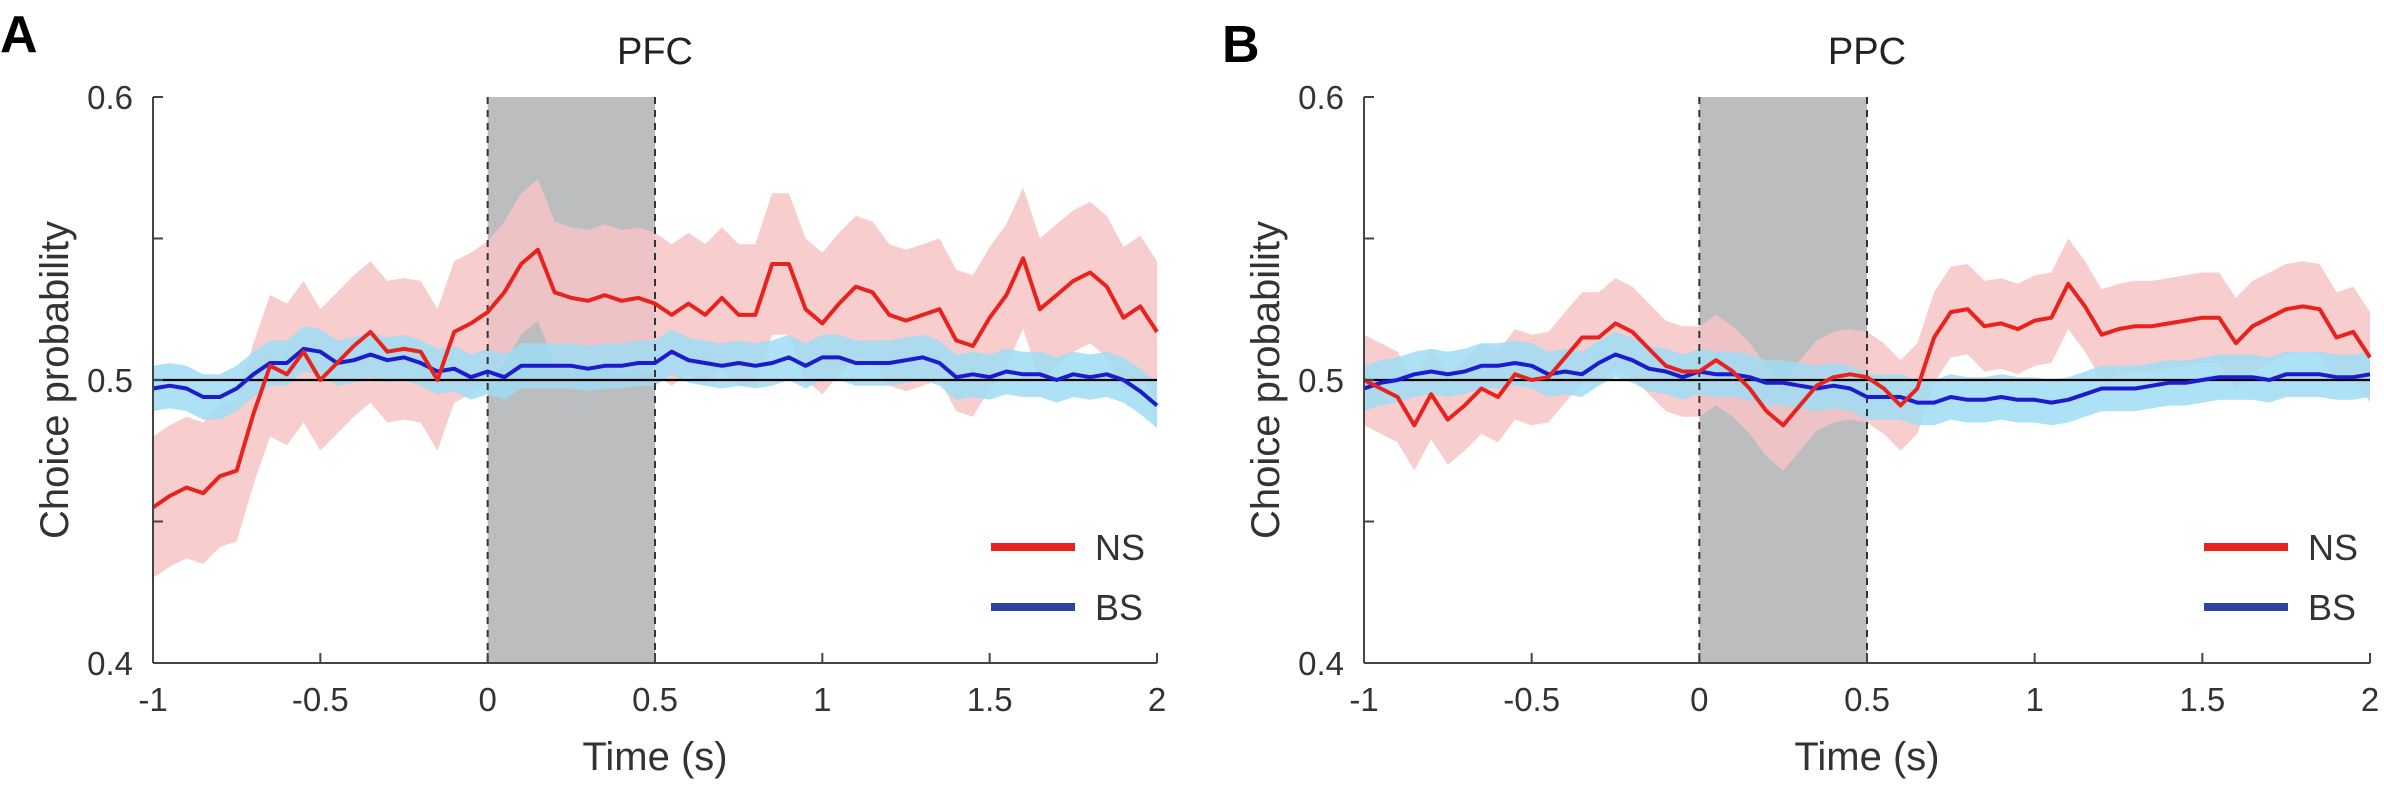 The height and width of the screenshot is (785, 2384). I want to click on panel-letter: B, so click(1241, 45).